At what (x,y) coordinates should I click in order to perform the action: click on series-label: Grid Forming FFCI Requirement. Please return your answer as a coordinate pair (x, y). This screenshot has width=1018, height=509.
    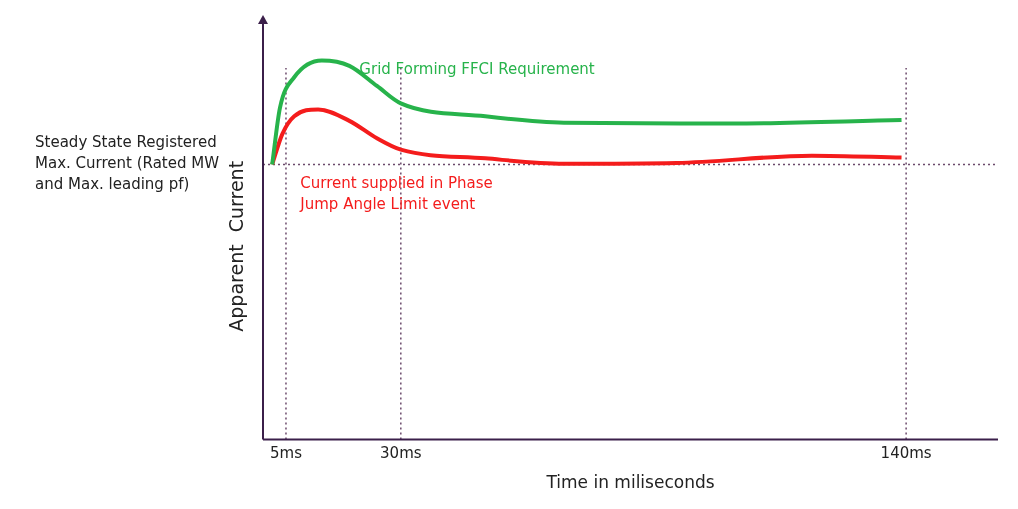
    Looking at the image, I should click on (477, 68).